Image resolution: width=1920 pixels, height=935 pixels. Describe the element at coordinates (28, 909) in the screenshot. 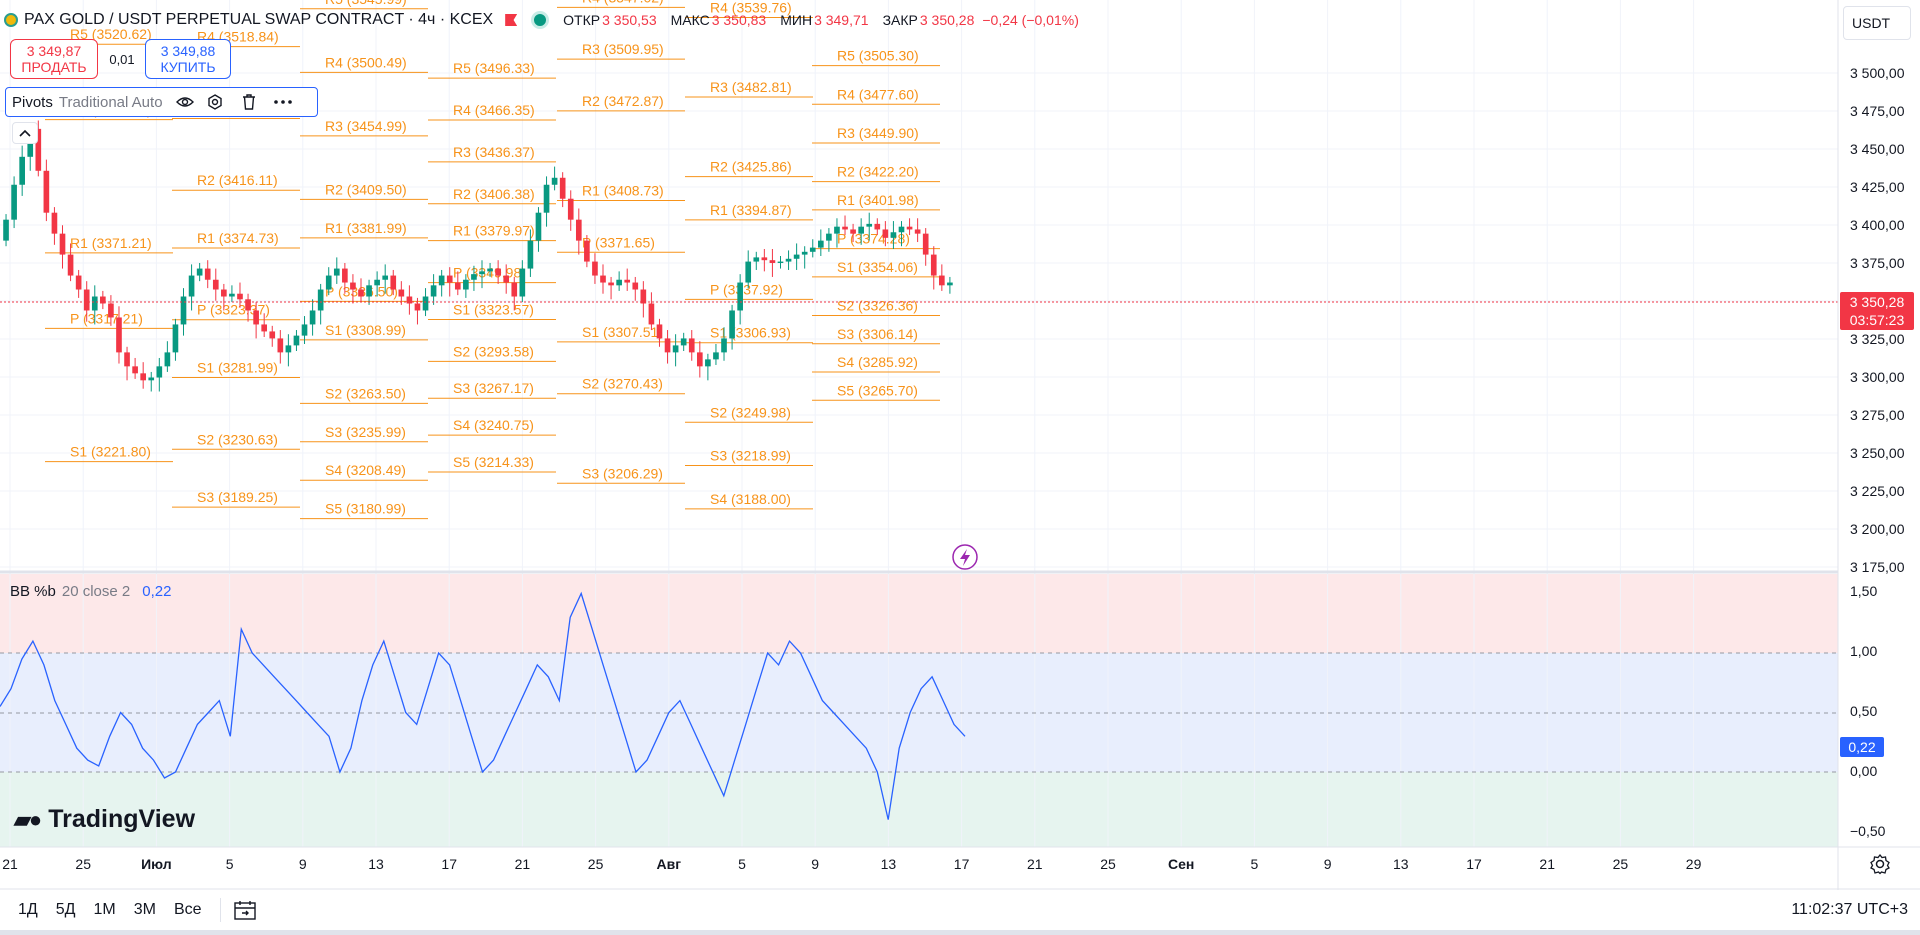

I see `range-1d-button: 1Д` at that location.